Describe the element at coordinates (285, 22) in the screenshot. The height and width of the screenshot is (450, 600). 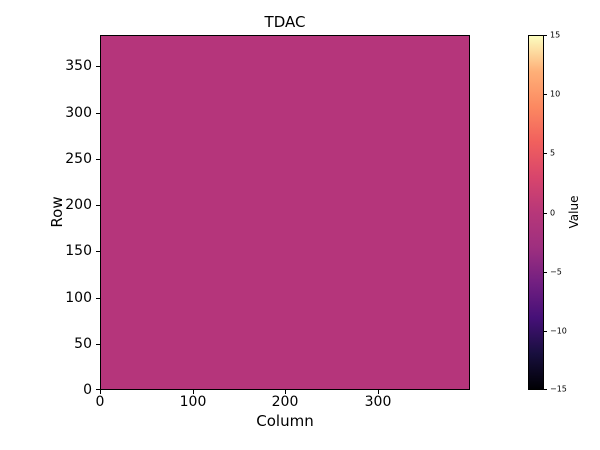
I see `chart-title: TDAC` at that location.